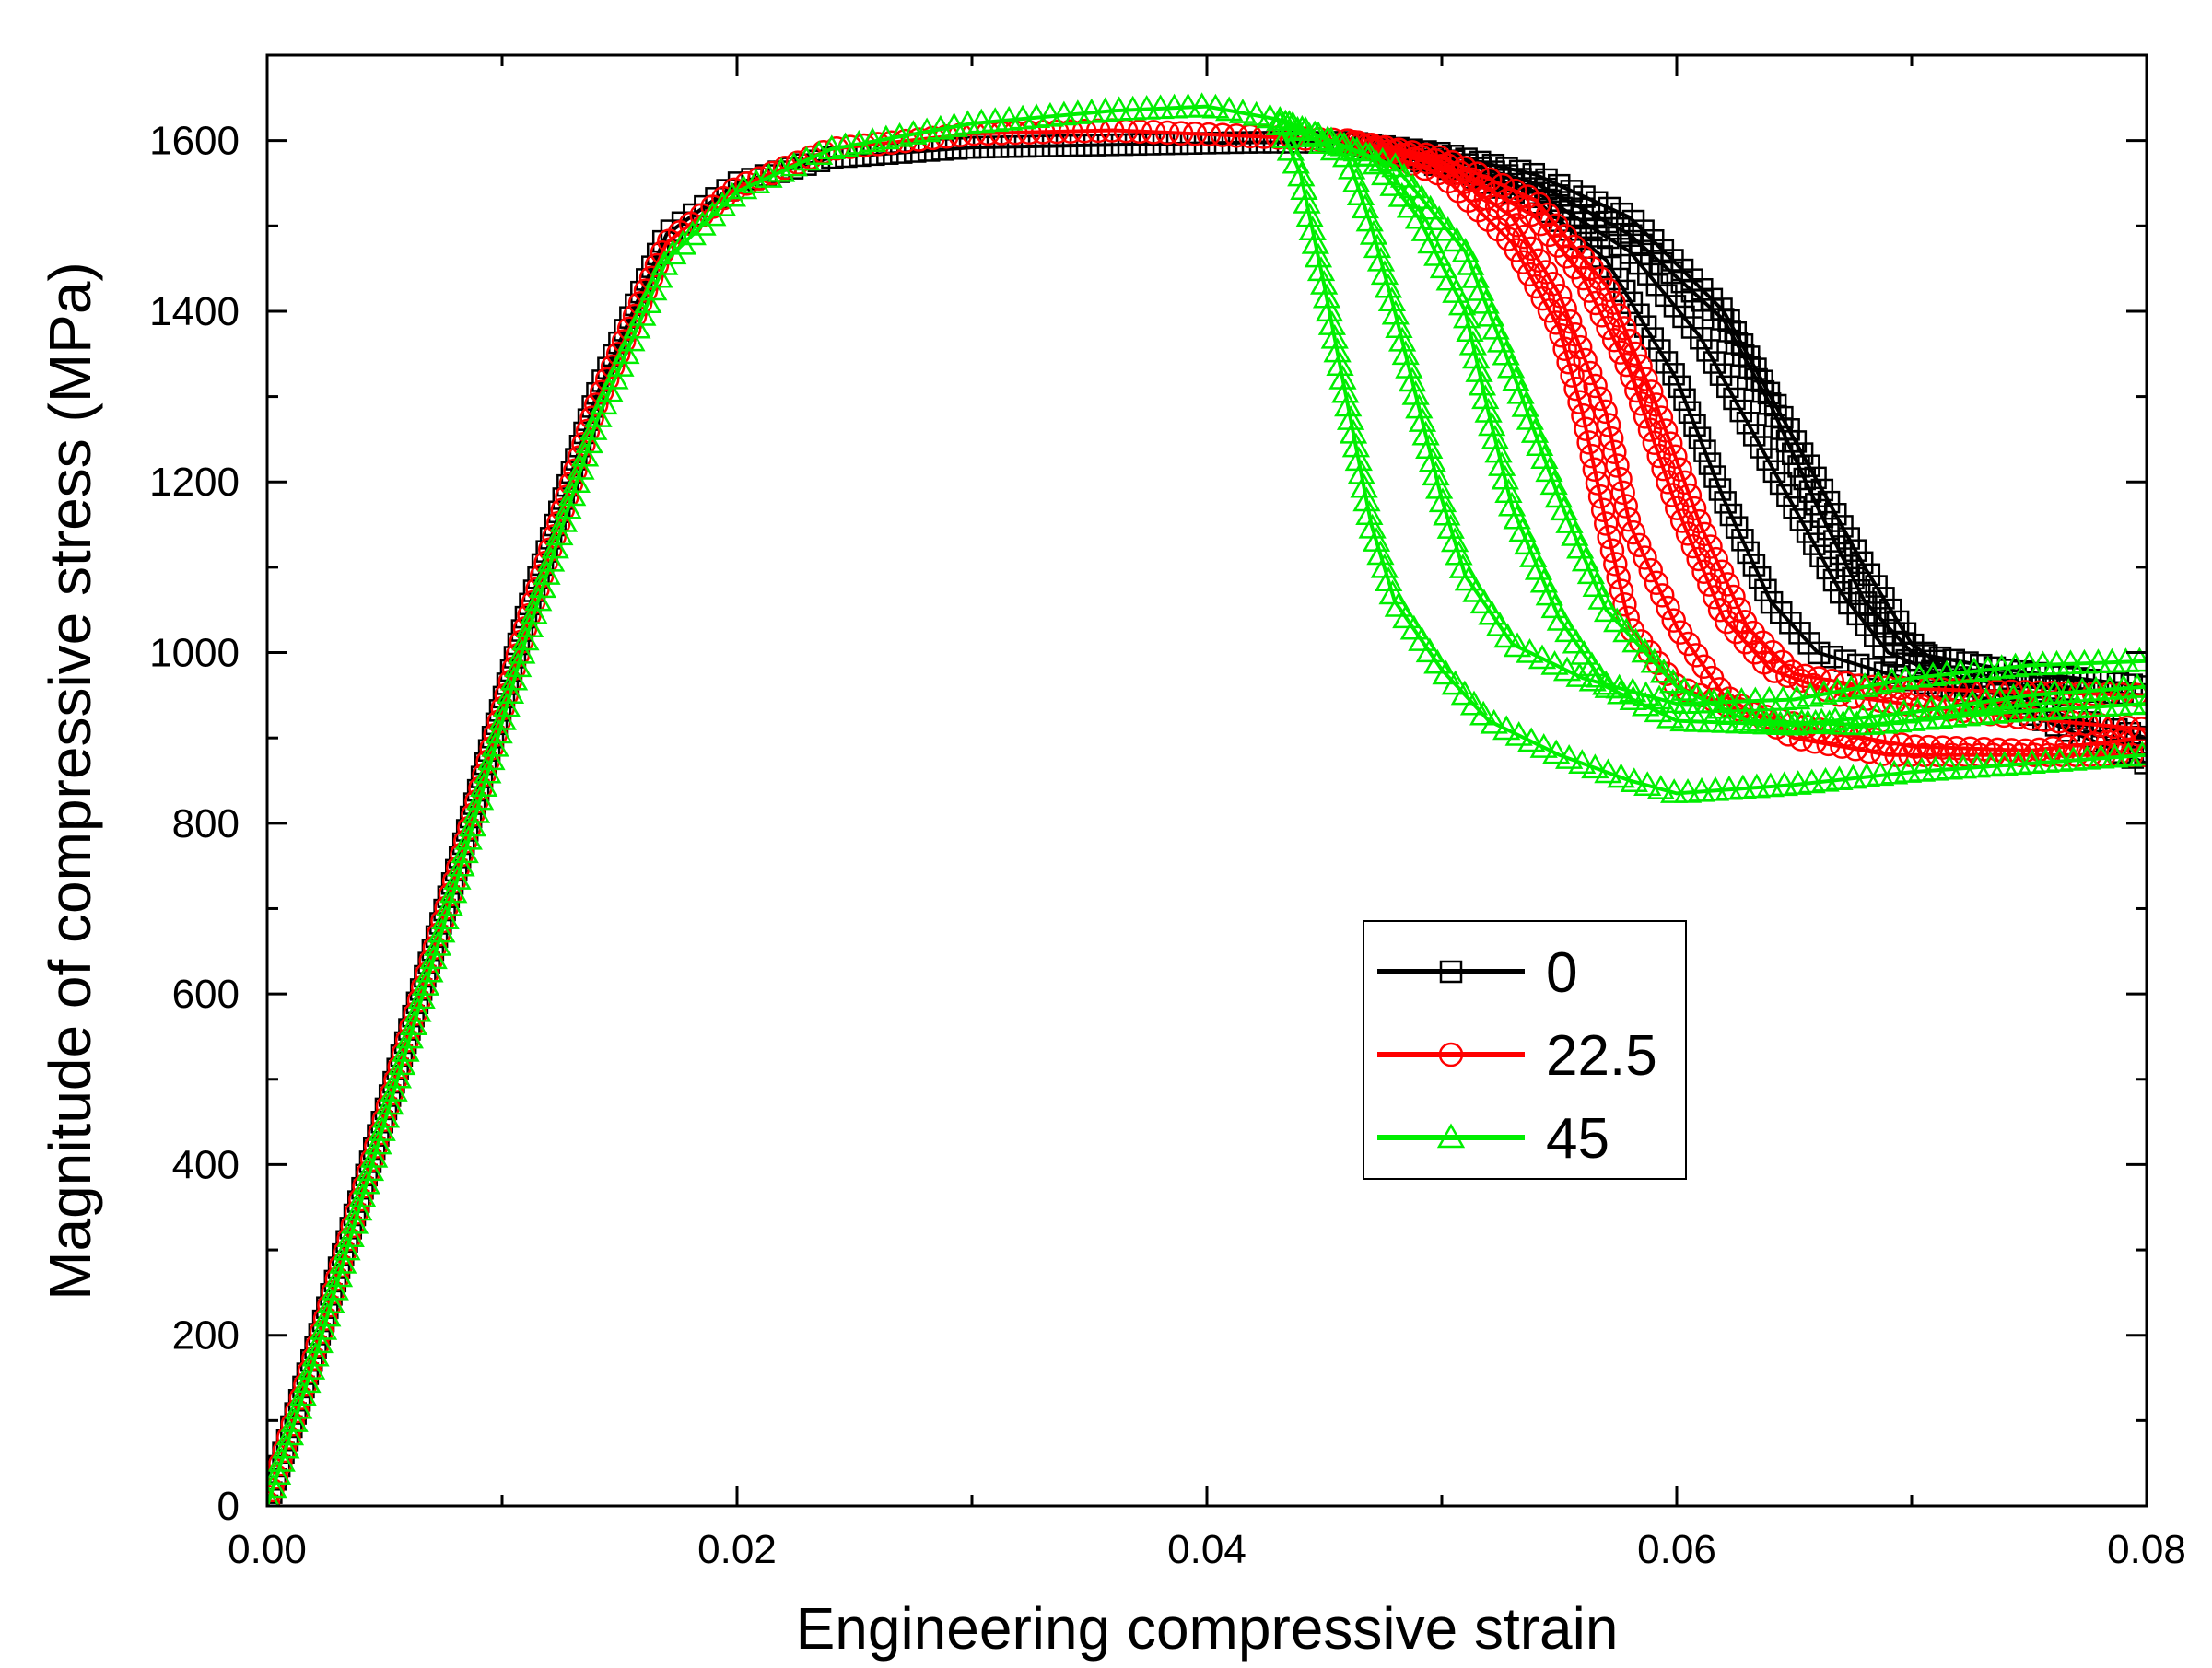 The width and height of the screenshot is (2212, 1668). What do you see at coordinates (206, 823) in the screenshot?
I see `y-tick-label: 800` at bounding box center [206, 823].